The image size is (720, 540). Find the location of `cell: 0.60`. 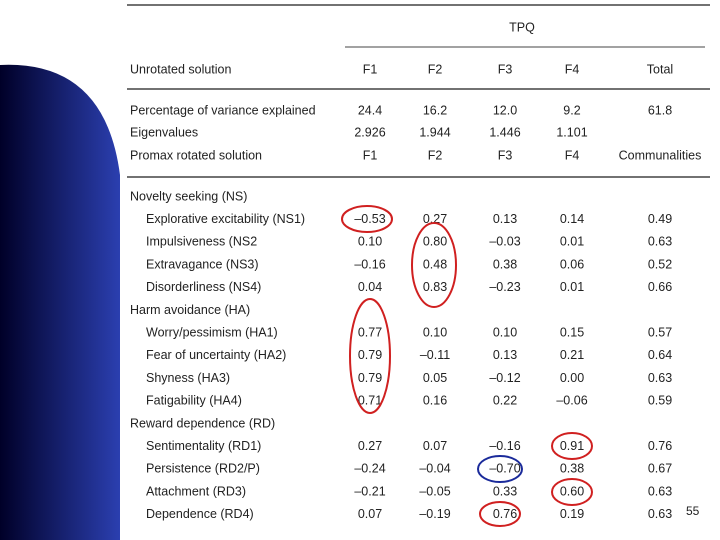

cell: 0.60 is located at coordinates (572, 491).